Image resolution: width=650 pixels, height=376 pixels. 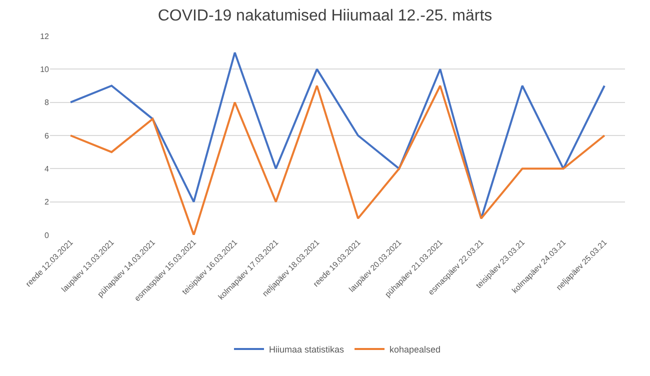 I want to click on y-tick-label: 12, so click(x=45, y=36).